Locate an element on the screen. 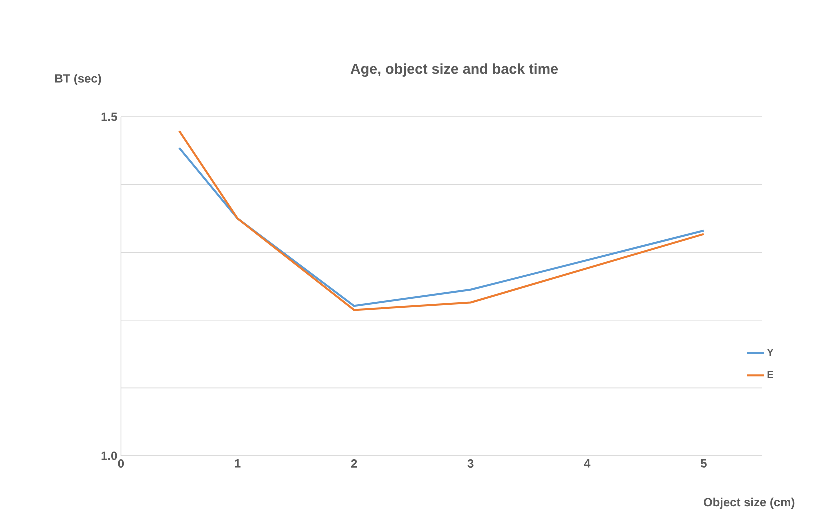 The height and width of the screenshot is (512, 820). x-tick-label: 0 is located at coordinates (121, 463).